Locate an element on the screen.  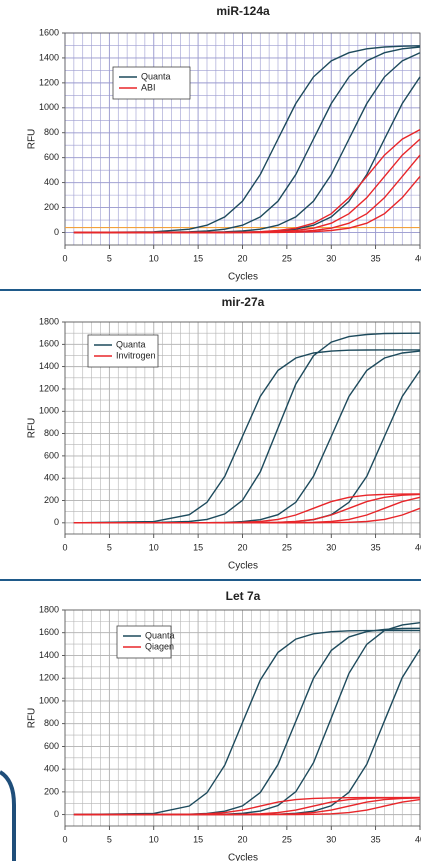
legend-label: ABI is located at coordinates (148, 87).